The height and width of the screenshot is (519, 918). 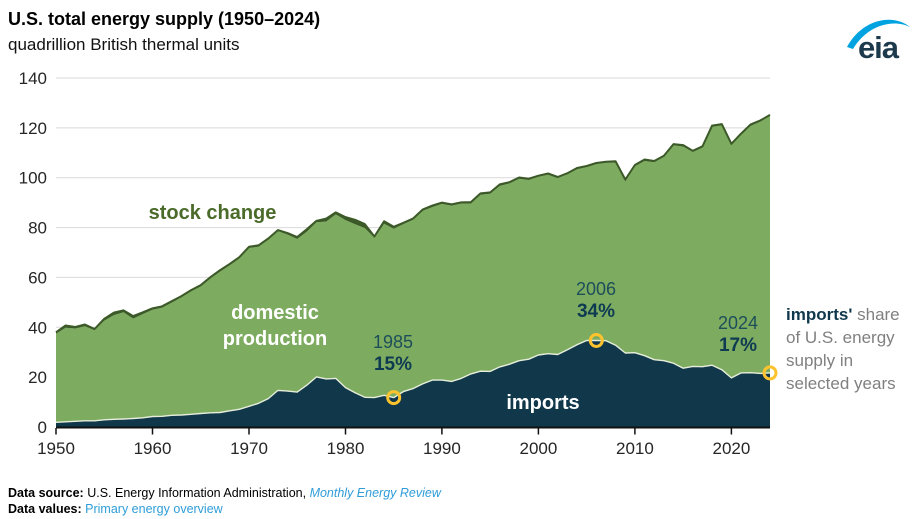 What do you see at coordinates (543, 403) in the screenshot?
I see `imports-area-label: imports` at bounding box center [543, 403].